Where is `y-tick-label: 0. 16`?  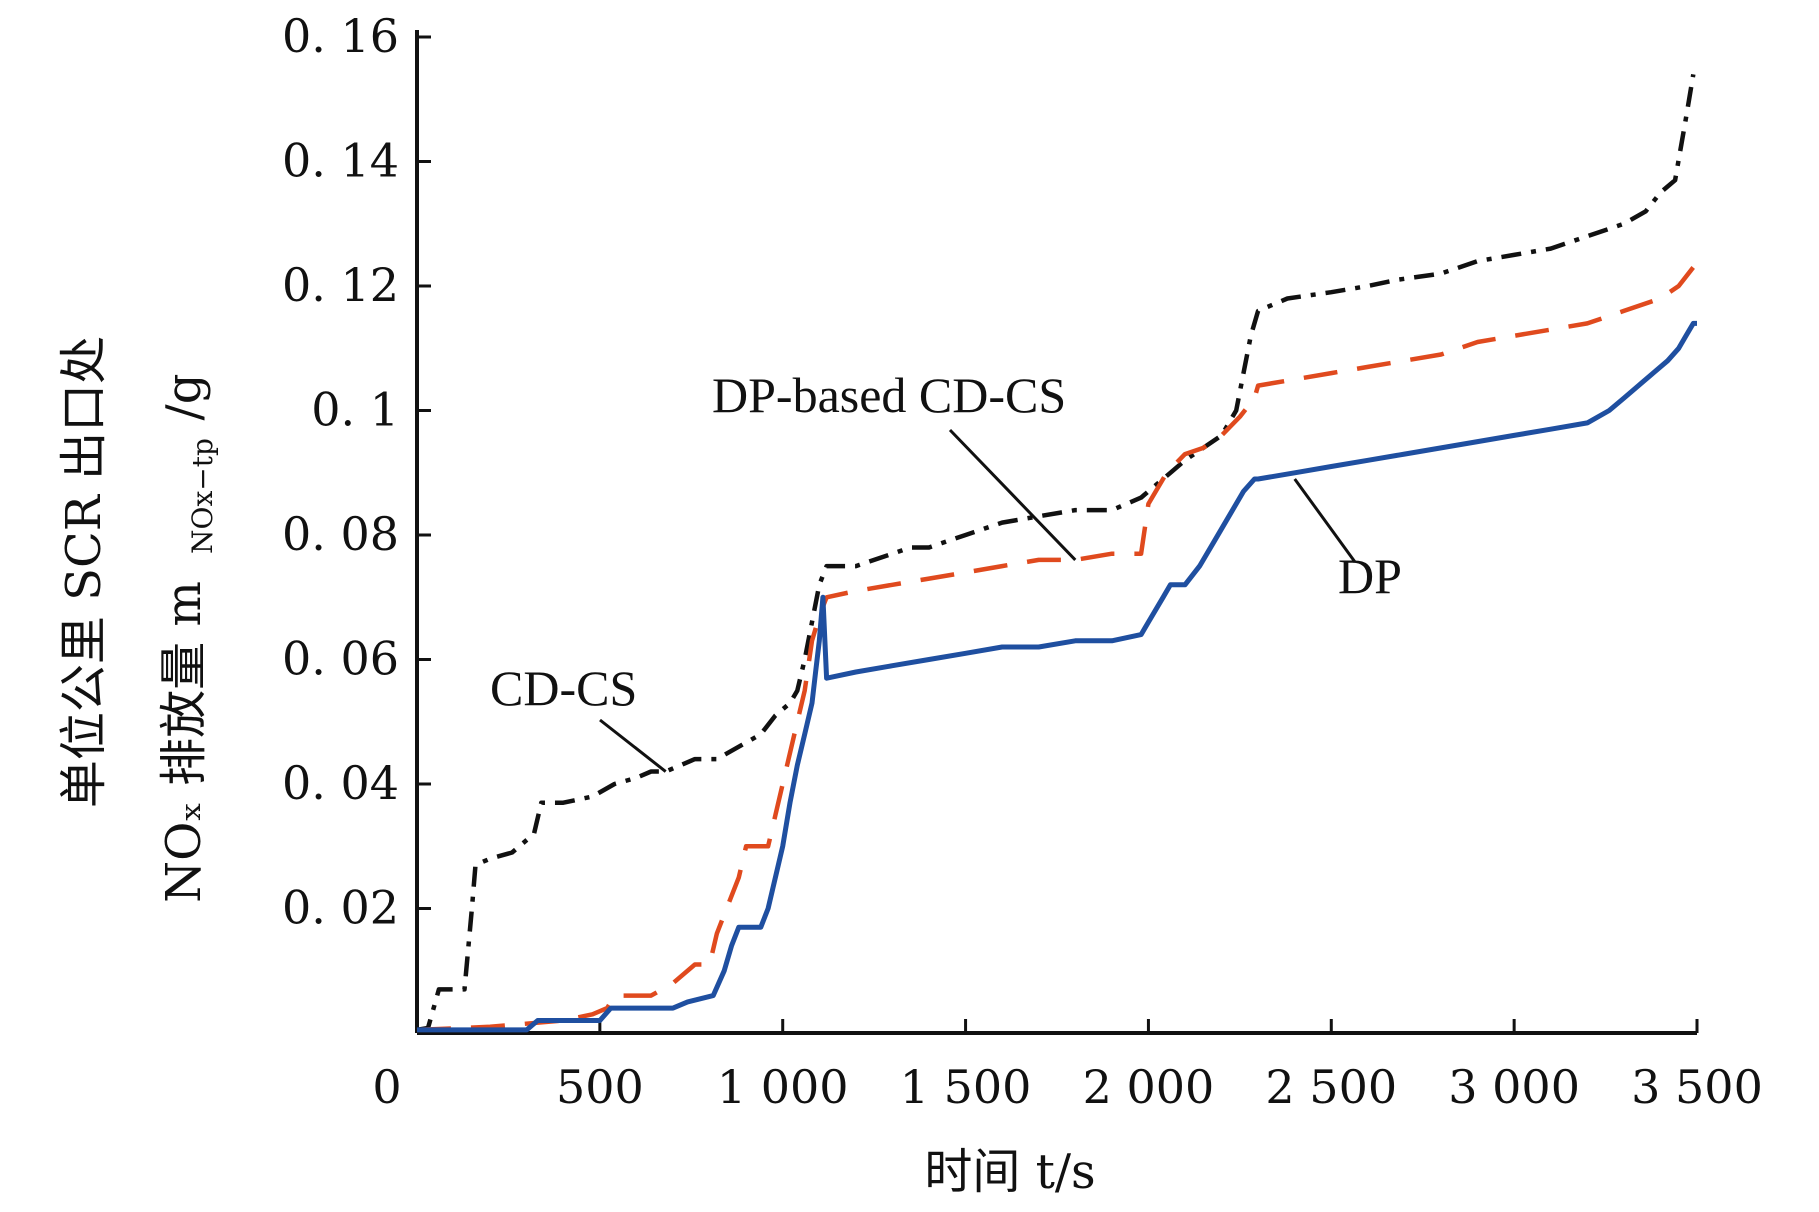 y-tick-label: 0. 16 is located at coordinates (340, 36).